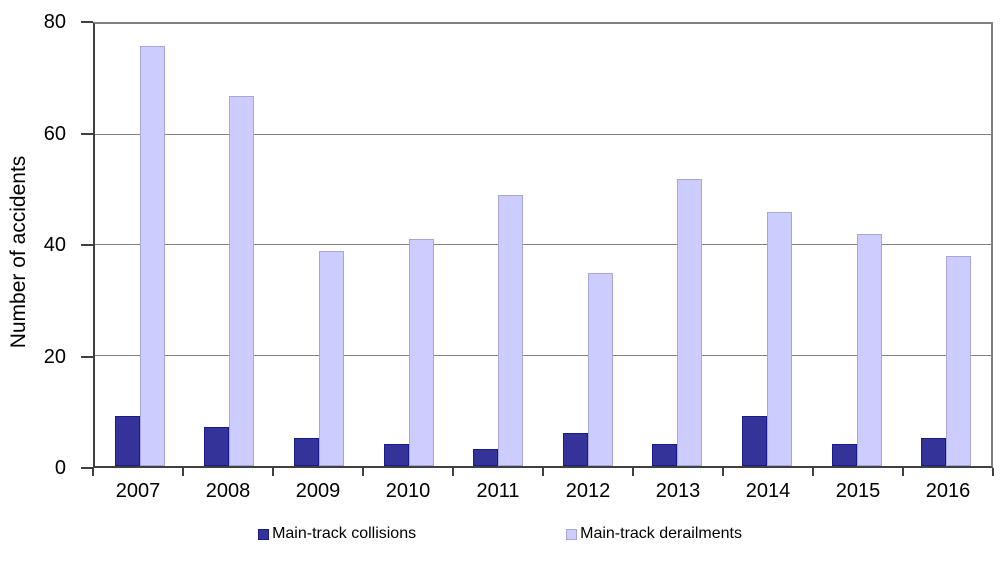  What do you see at coordinates (421, 352) in the screenshot?
I see `bar-main-track-derailments-2010` at bounding box center [421, 352].